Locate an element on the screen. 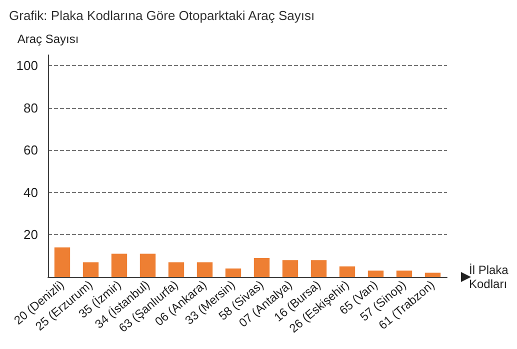 This screenshot has width=517, height=349. y-tick-label: 20 is located at coordinates (31, 234).